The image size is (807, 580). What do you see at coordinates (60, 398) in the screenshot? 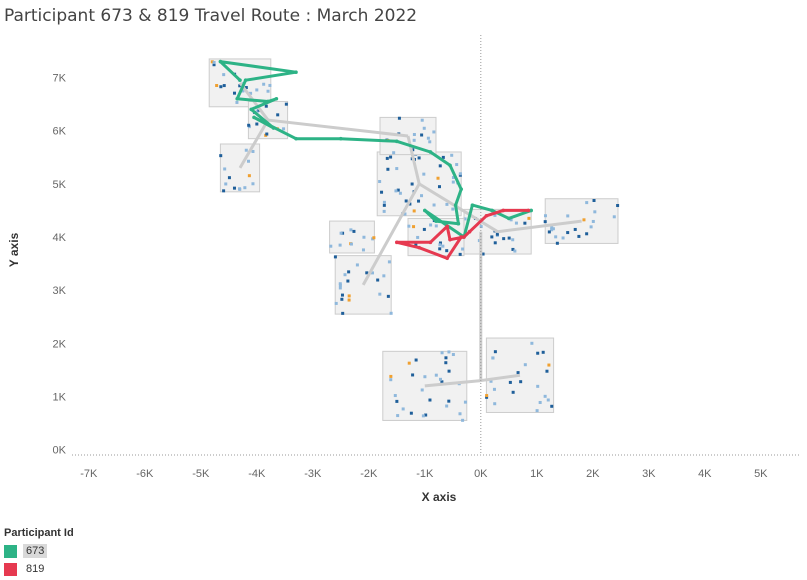
I see `y-tick-label: 1K` at bounding box center [60, 398].